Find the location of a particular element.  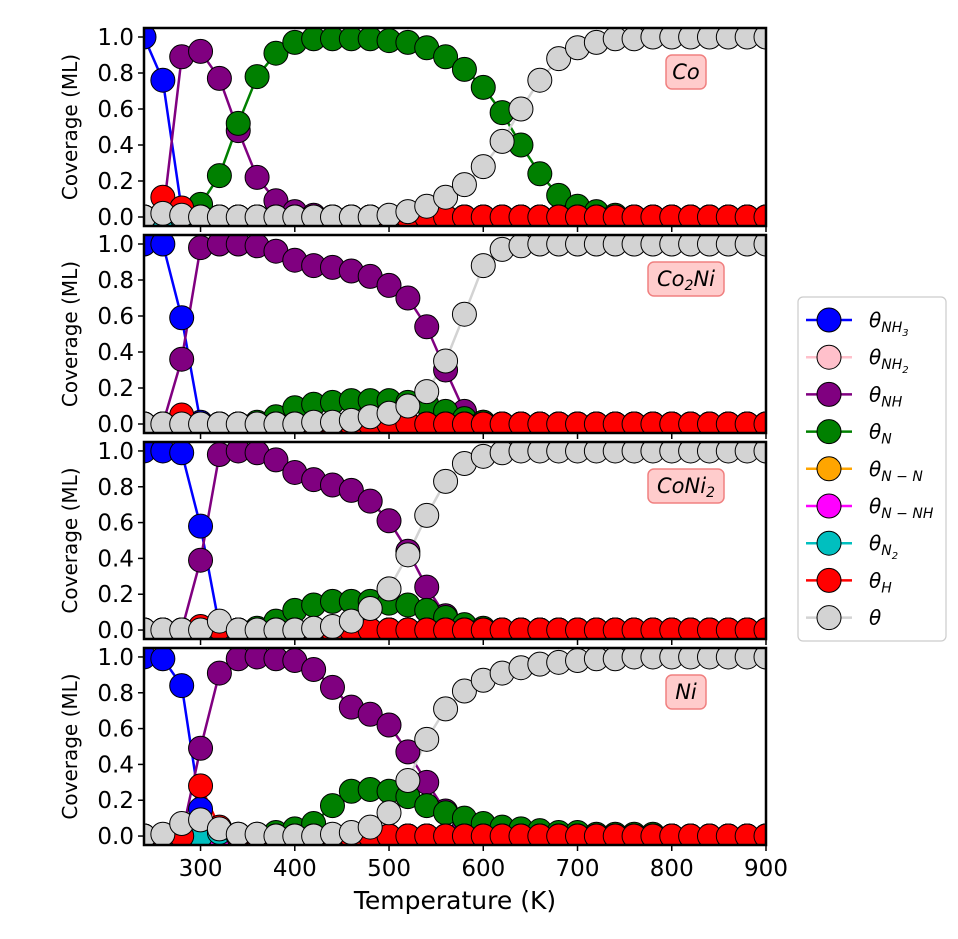

plot-area is located at coordinates (455, 127).